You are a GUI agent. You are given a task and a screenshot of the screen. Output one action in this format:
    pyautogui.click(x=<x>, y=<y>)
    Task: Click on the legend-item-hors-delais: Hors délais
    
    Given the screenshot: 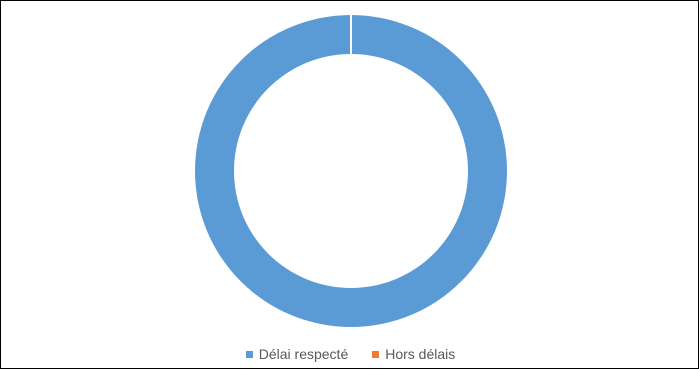 What is the action you would take?
    pyautogui.click(x=413, y=354)
    